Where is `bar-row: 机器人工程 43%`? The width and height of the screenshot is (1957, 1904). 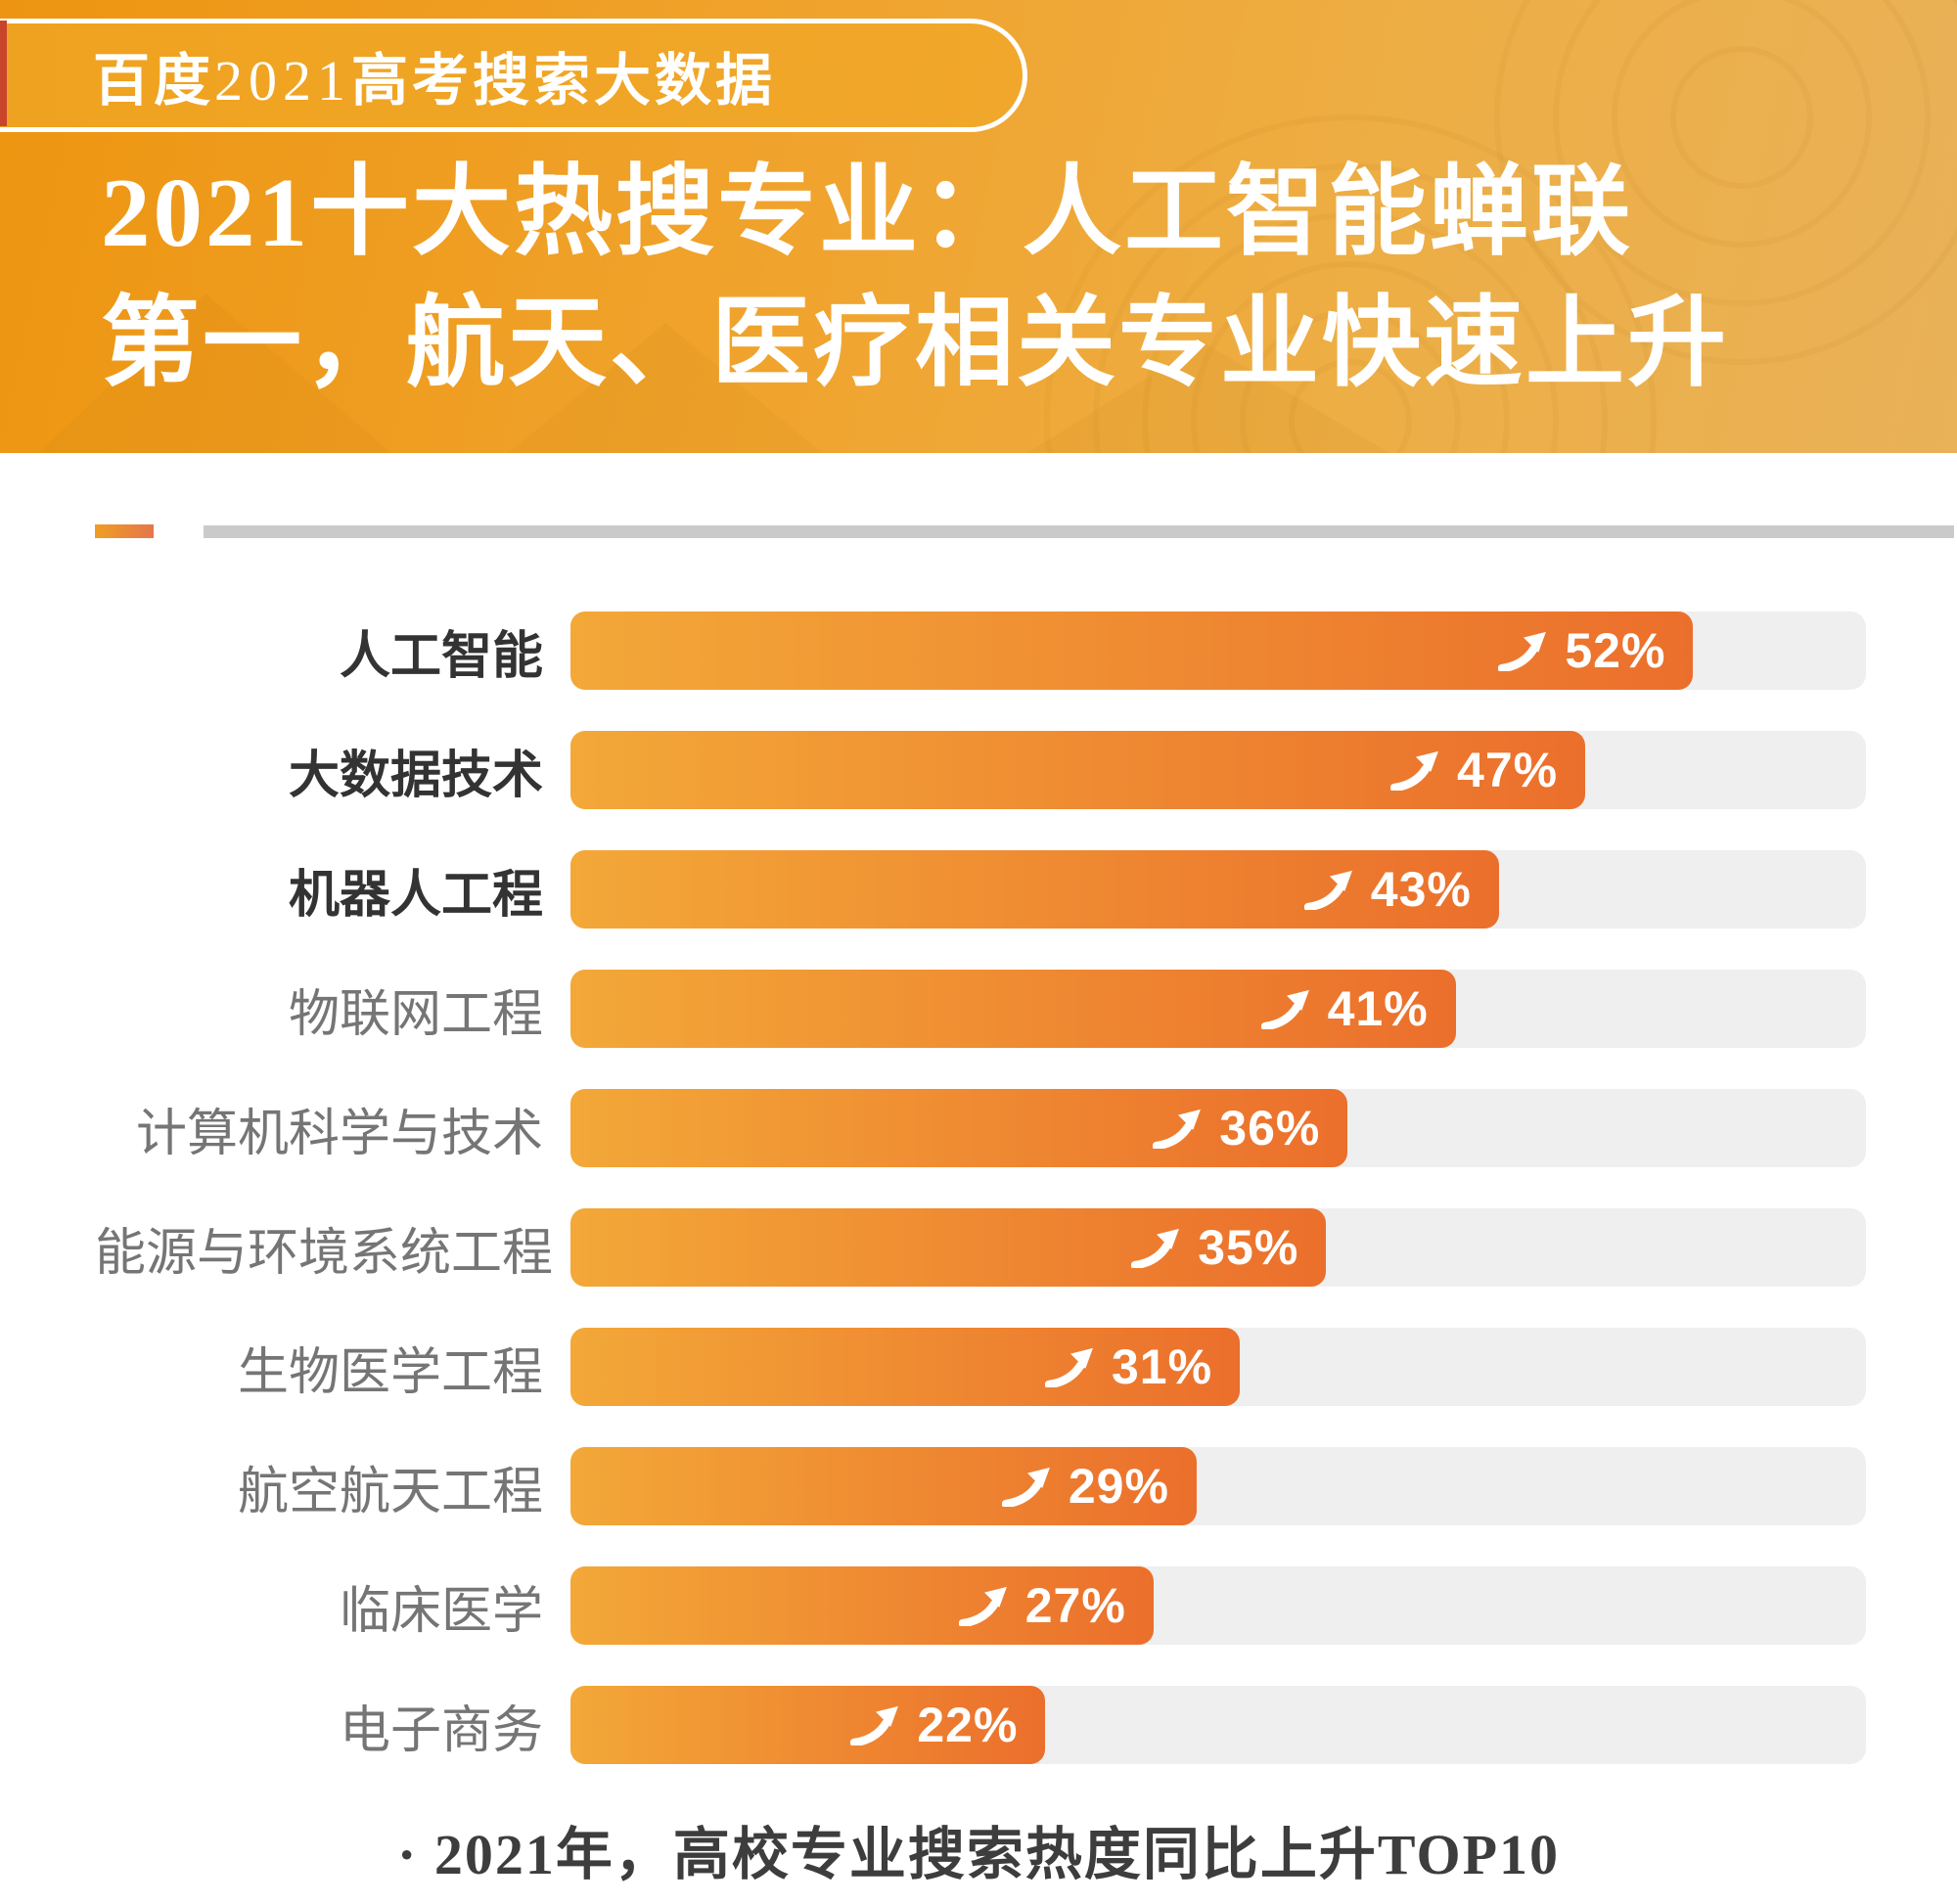
bar-row: 机器人工程 43% is located at coordinates (981, 889).